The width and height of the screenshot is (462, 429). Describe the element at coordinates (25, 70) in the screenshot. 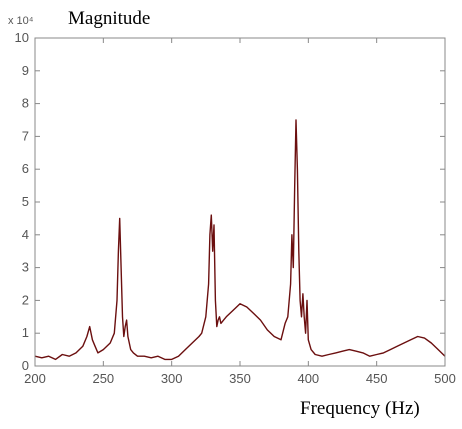

I see `y-tick-label: 9` at that location.